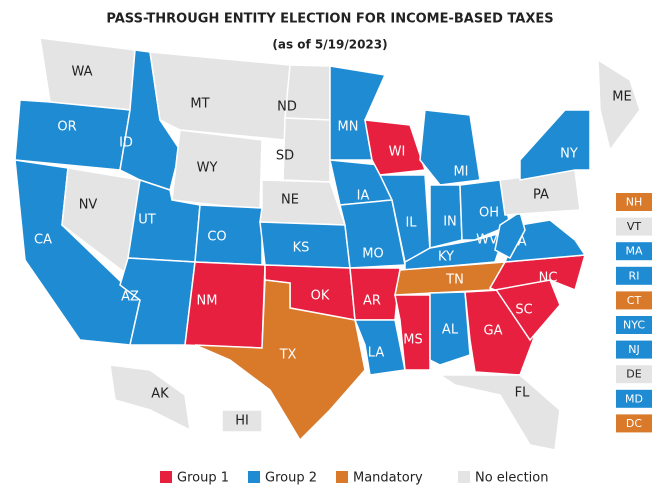 Image resolution: width=661 pixels, height=494 pixels. I want to click on small-state-label: DC, so click(634, 423).